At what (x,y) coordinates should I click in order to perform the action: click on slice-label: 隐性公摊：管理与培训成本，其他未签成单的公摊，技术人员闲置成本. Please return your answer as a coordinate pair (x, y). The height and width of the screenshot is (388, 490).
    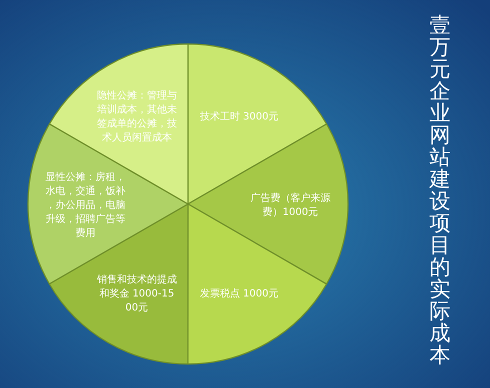
    Looking at the image, I should click on (136, 116).